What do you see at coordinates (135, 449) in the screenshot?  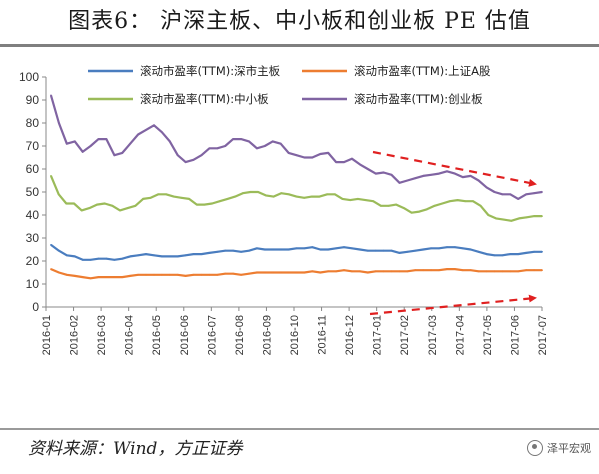 I see `source-note: 资料来源：Wind，方正证券` at bounding box center [135, 449].